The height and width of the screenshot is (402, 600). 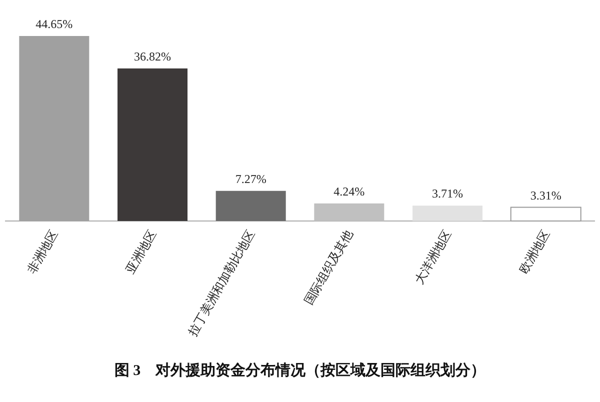 What do you see at coordinates (152, 56) in the screenshot?
I see `data-label: 36.82%` at bounding box center [152, 56].